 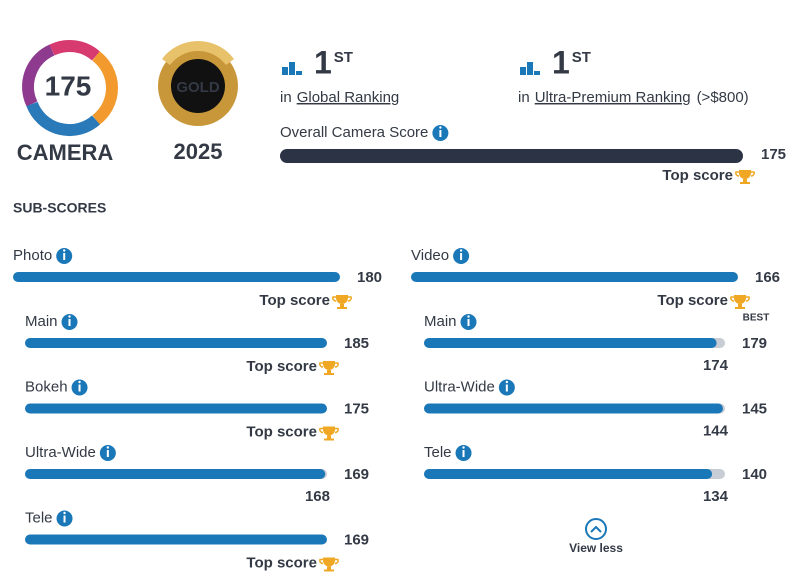 What do you see at coordinates (754, 408) in the screenshot?
I see `best-score: 145` at bounding box center [754, 408].